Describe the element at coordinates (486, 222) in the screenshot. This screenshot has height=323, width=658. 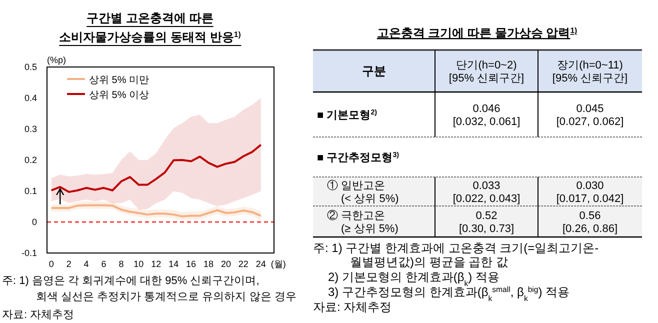
I see `text: 0.52 [0.30, 0.73]` at that location.